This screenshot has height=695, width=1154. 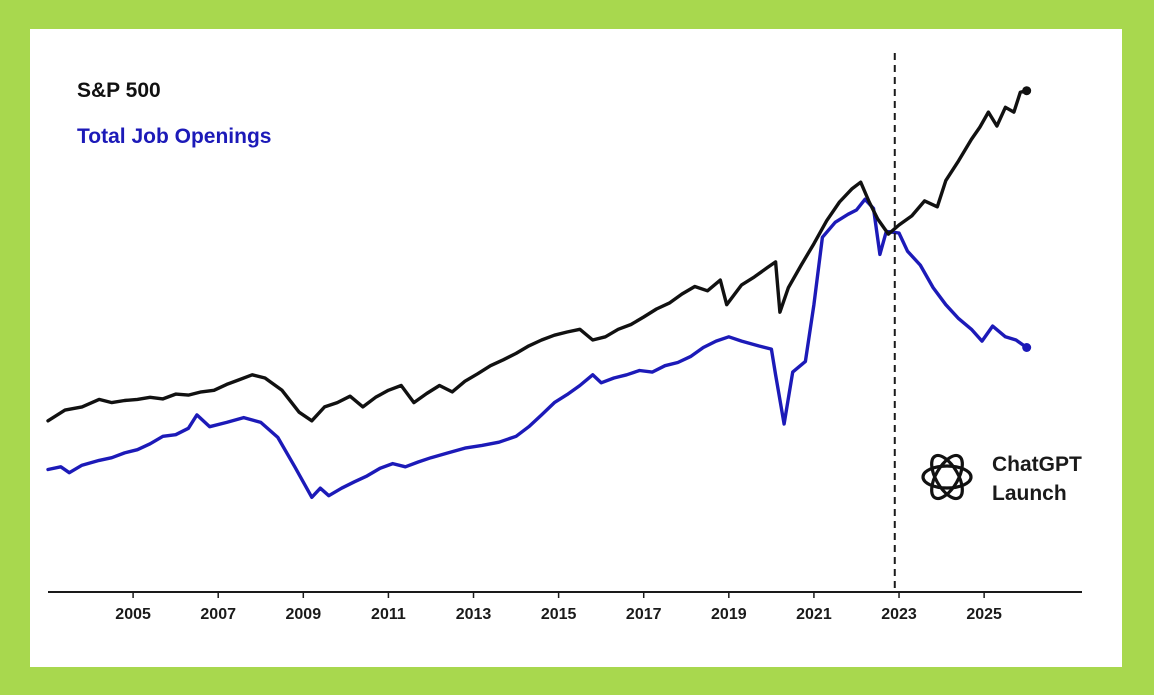 I want to click on annotation-line-2: Launch, so click(x=1029, y=493).